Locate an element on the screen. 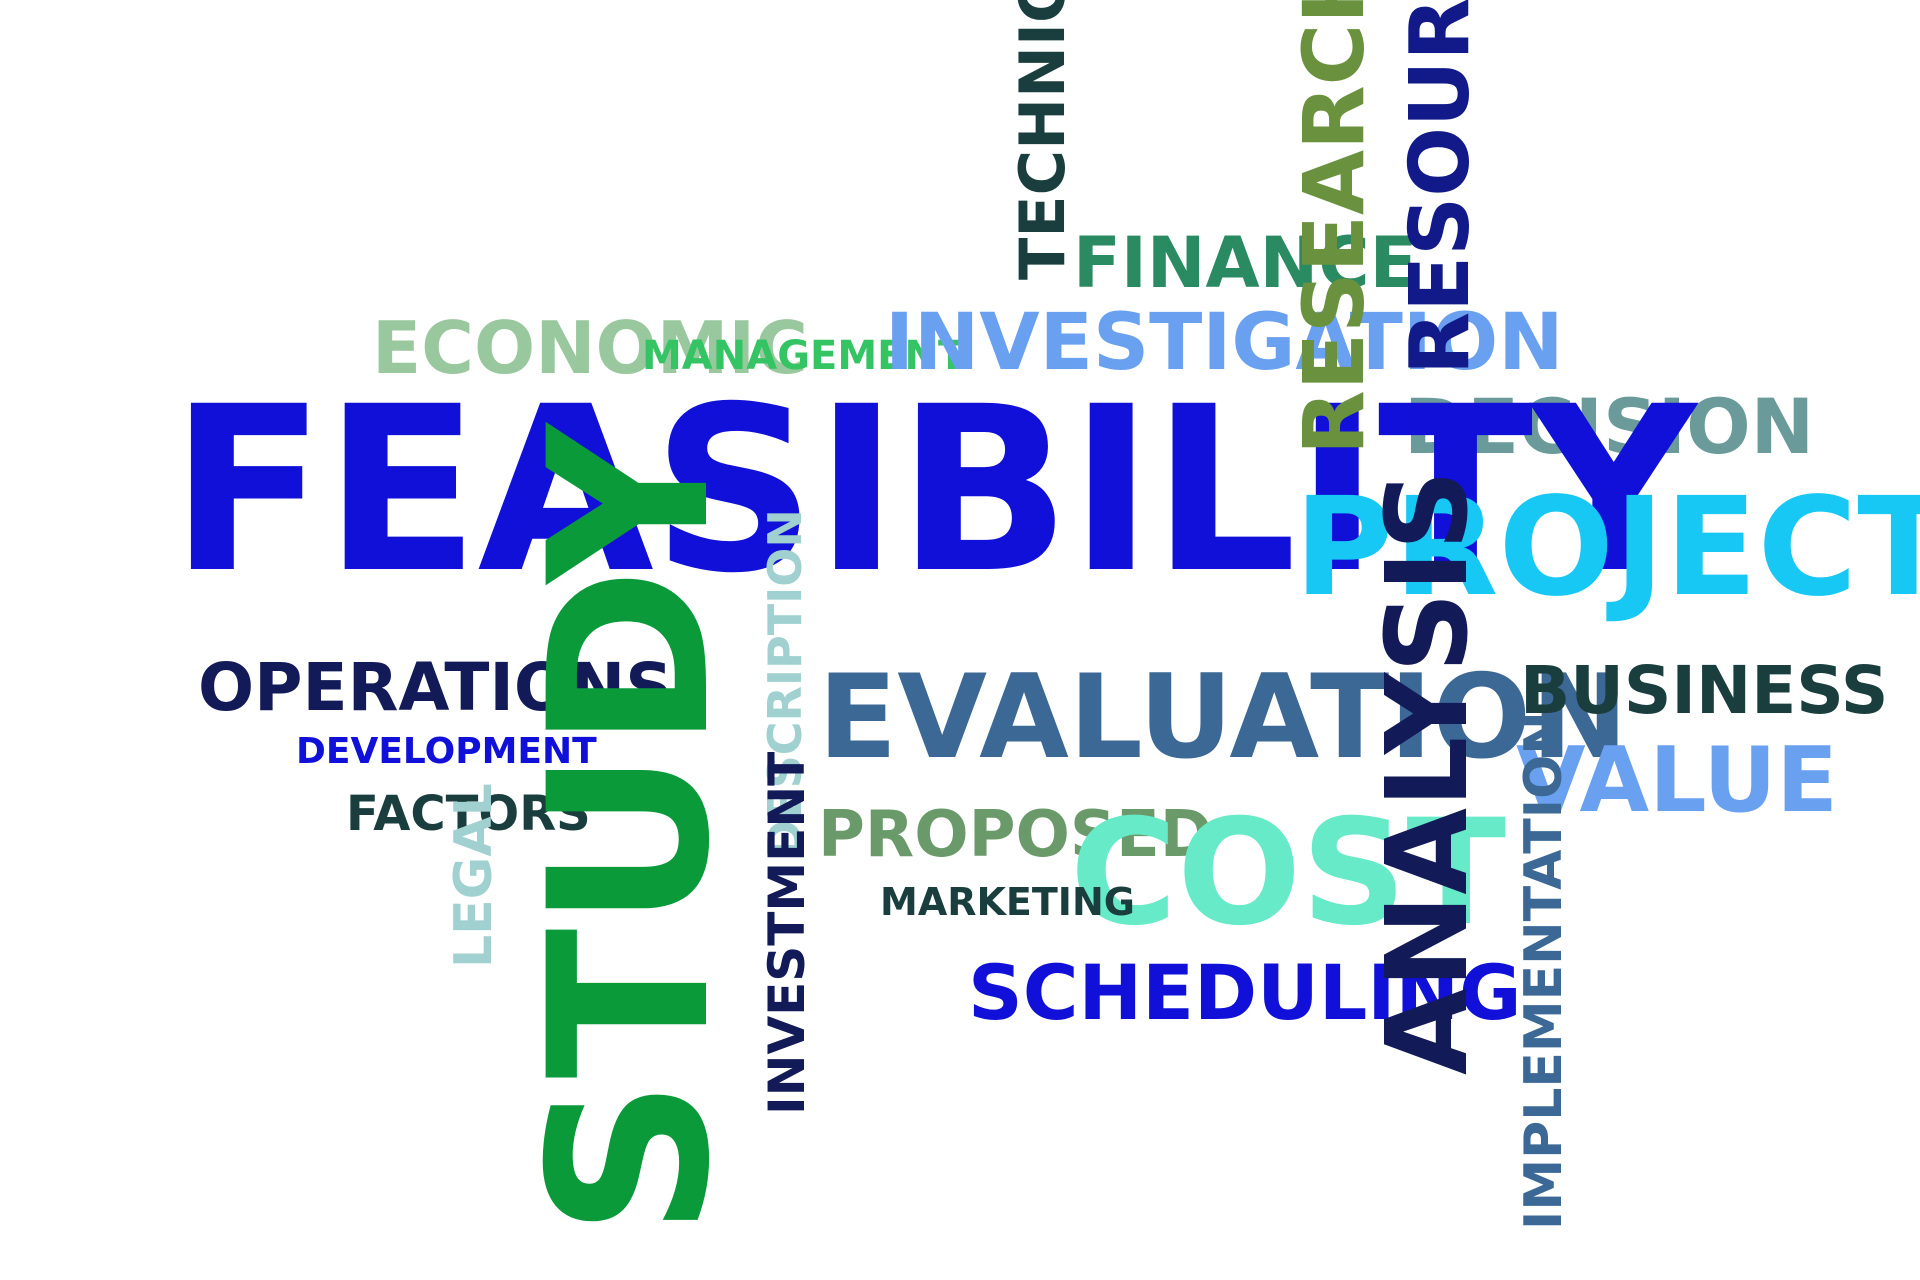  word-investment: INVESTMENT is located at coordinates (787, 933).